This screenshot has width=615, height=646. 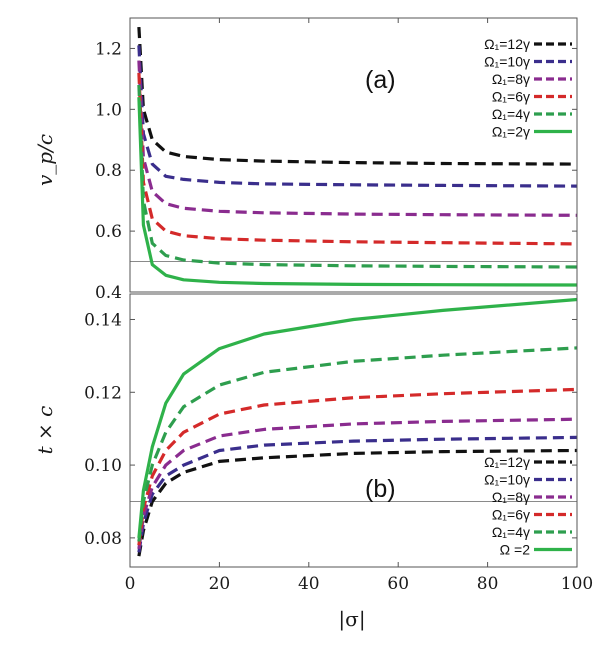 I want to click on panel-b-legend-label-4: Ω₁=4γ, so click(x=511, y=532).